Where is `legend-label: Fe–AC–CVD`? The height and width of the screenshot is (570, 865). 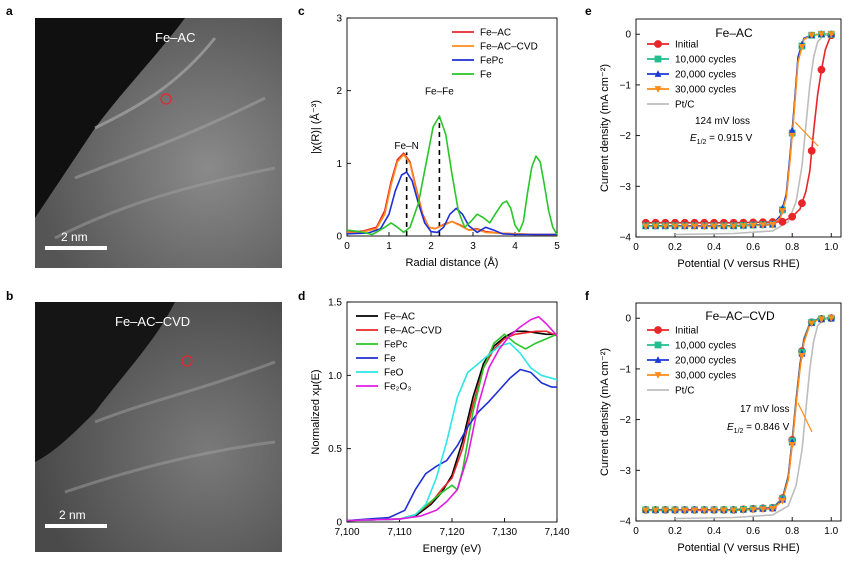 legend-label: Fe–AC–CVD is located at coordinates (413, 331).